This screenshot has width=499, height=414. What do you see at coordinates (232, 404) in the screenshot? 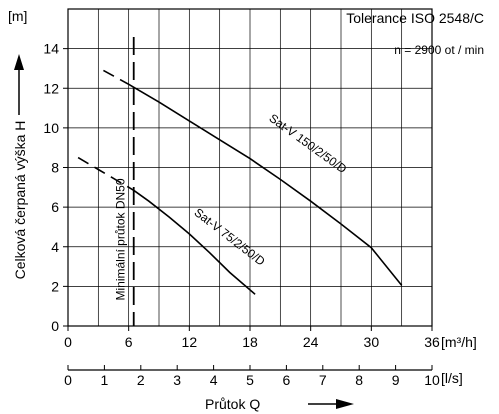
I see `x-axis-label: Průtok Q` at bounding box center [232, 404].